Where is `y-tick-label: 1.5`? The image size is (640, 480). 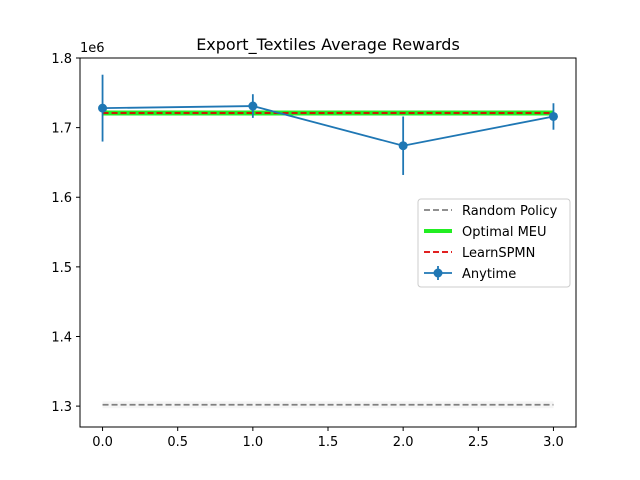 y-tick-label: 1.5 is located at coordinates (61, 268).